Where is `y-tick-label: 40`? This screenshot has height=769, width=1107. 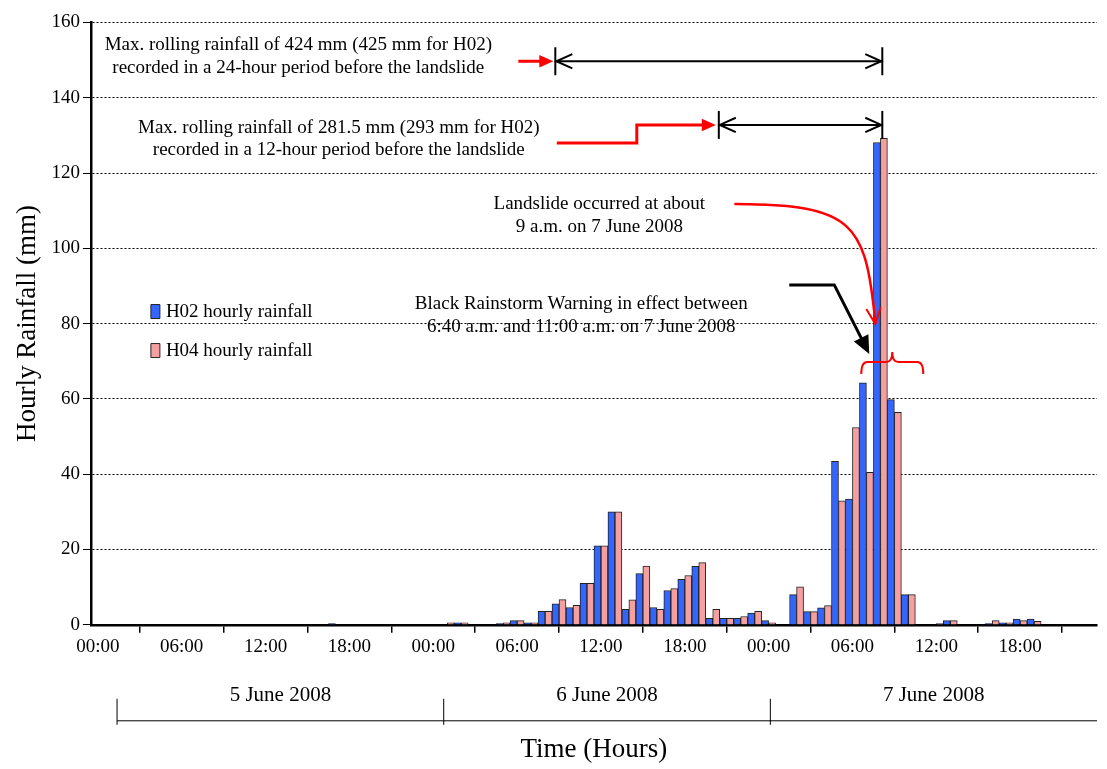
y-tick-label: 40 is located at coordinates (70, 473).